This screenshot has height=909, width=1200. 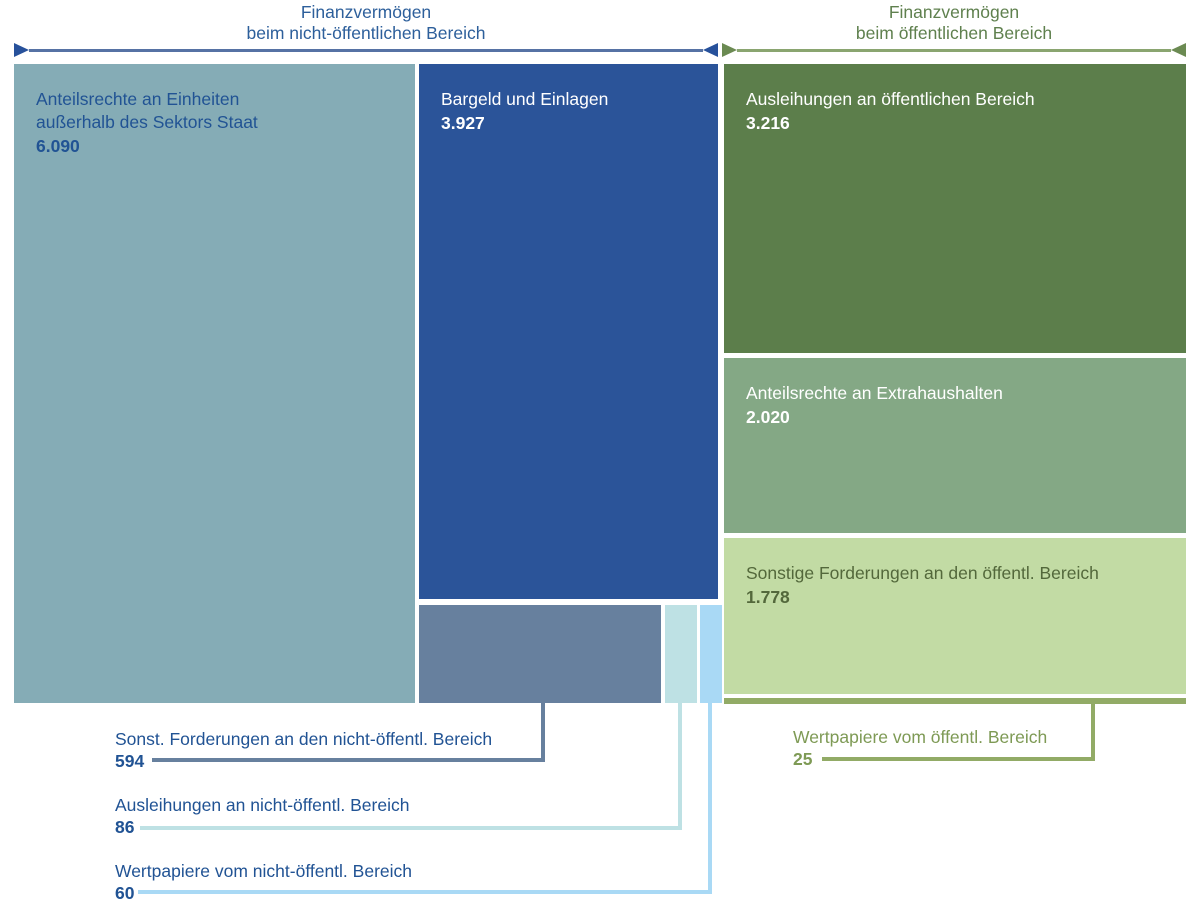 I want to click on leader-line-wertpapiere-oeffentl, so click(x=958, y=732).